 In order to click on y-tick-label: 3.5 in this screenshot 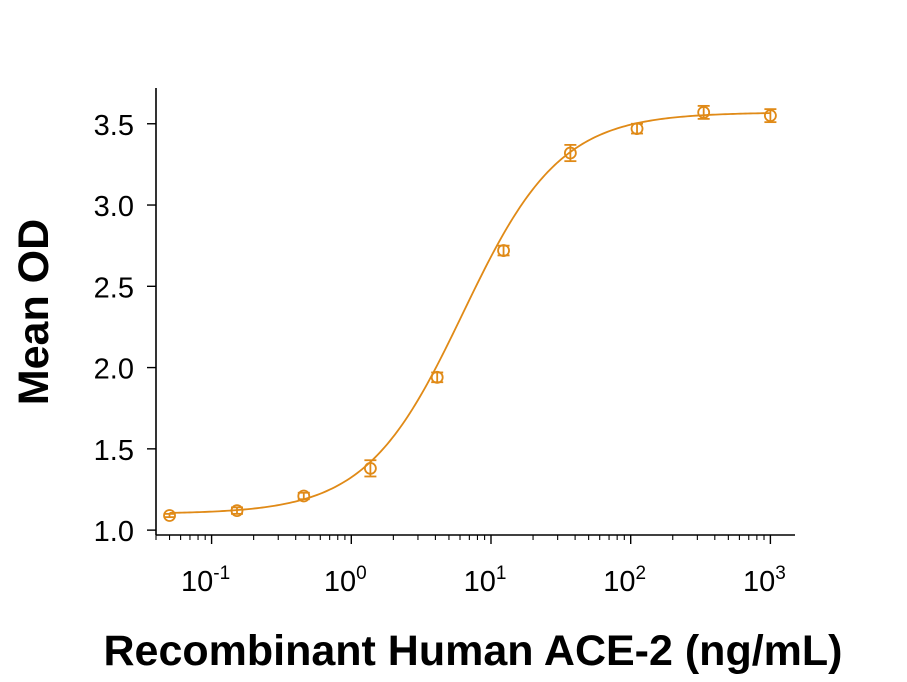, I will do `click(114, 126)`.